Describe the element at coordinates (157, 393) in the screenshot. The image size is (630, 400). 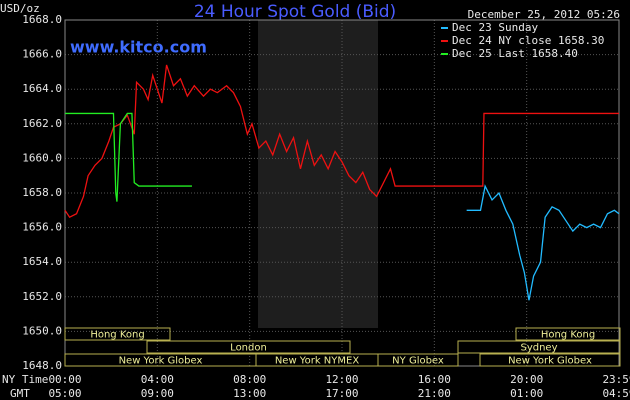
I see `x2-tick-label: 09:00` at that location.